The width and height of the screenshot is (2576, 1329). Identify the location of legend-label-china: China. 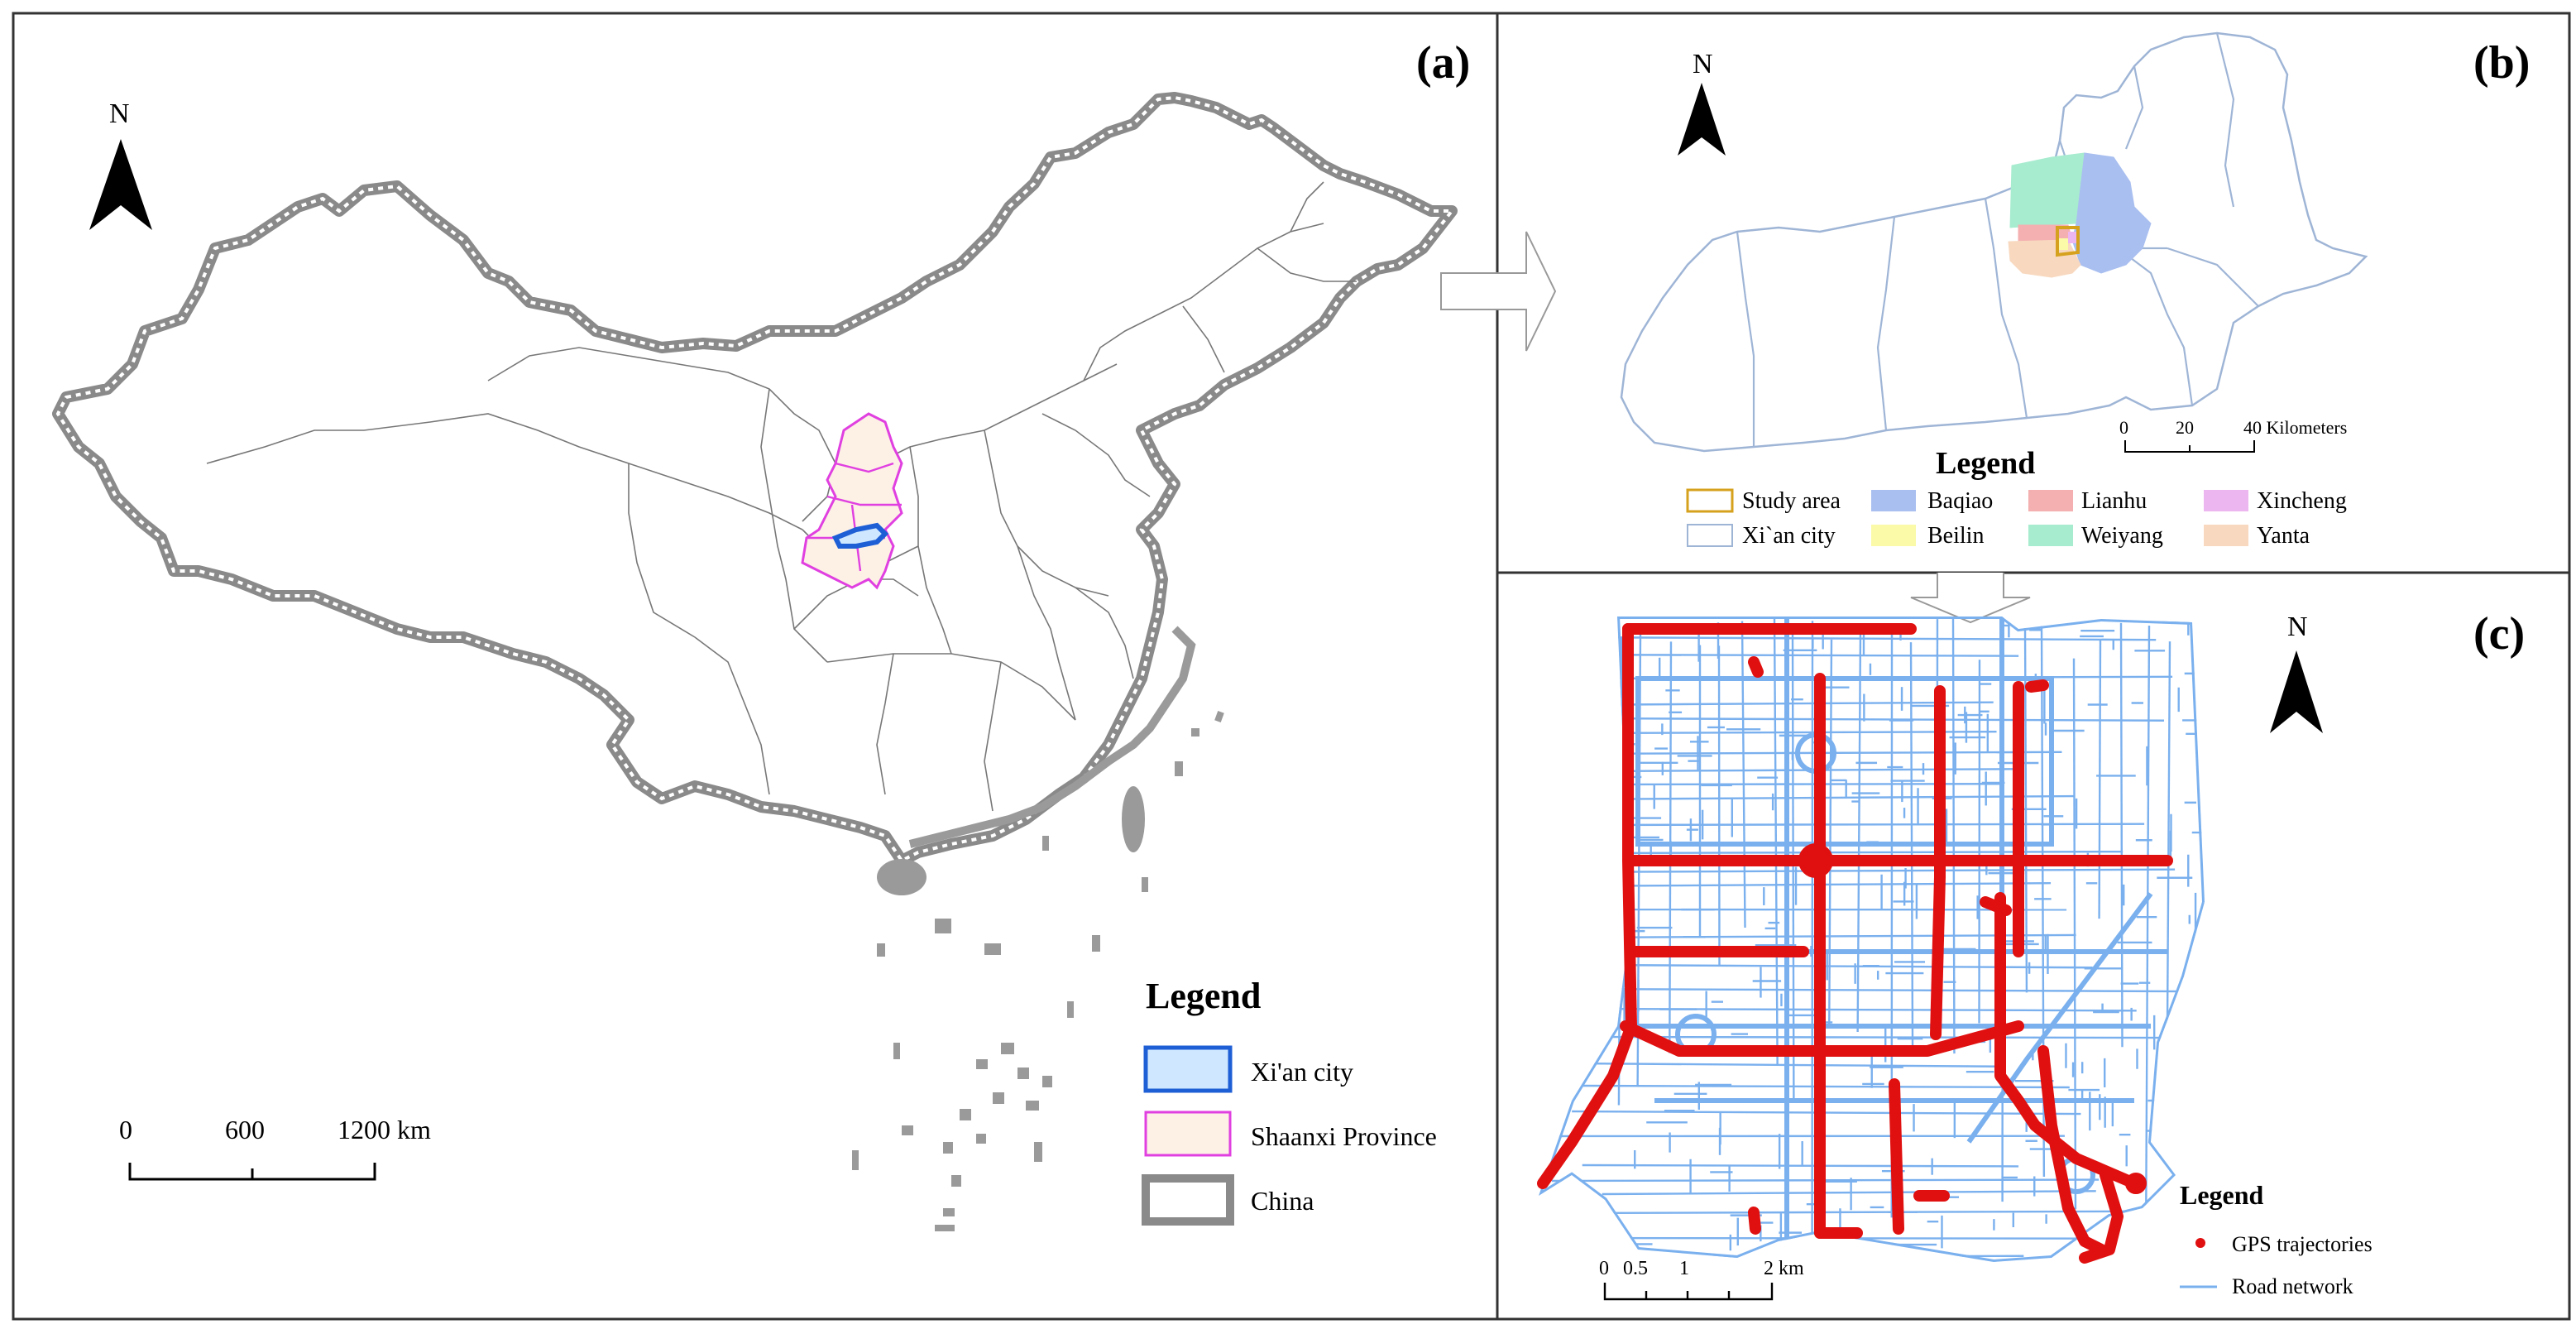
(1282, 1201).